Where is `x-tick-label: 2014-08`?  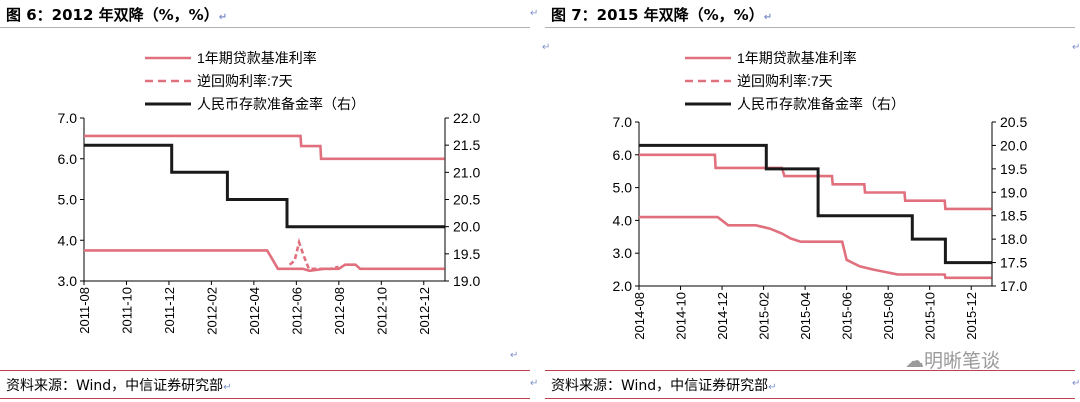 x-tick-label: 2014-08 is located at coordinates (639, 316).